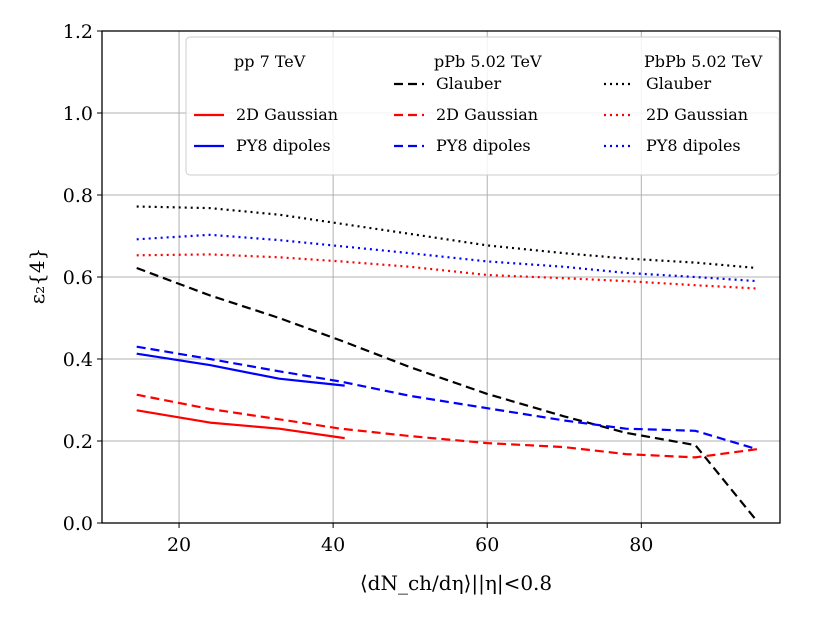 Image resolution: width=830 pixels, height=623 pixels. What do you see at coordinates (283, 145) in the screenshot?
I see `legend-label-1: PY8 dipoles` at bounding box center [283, 145].